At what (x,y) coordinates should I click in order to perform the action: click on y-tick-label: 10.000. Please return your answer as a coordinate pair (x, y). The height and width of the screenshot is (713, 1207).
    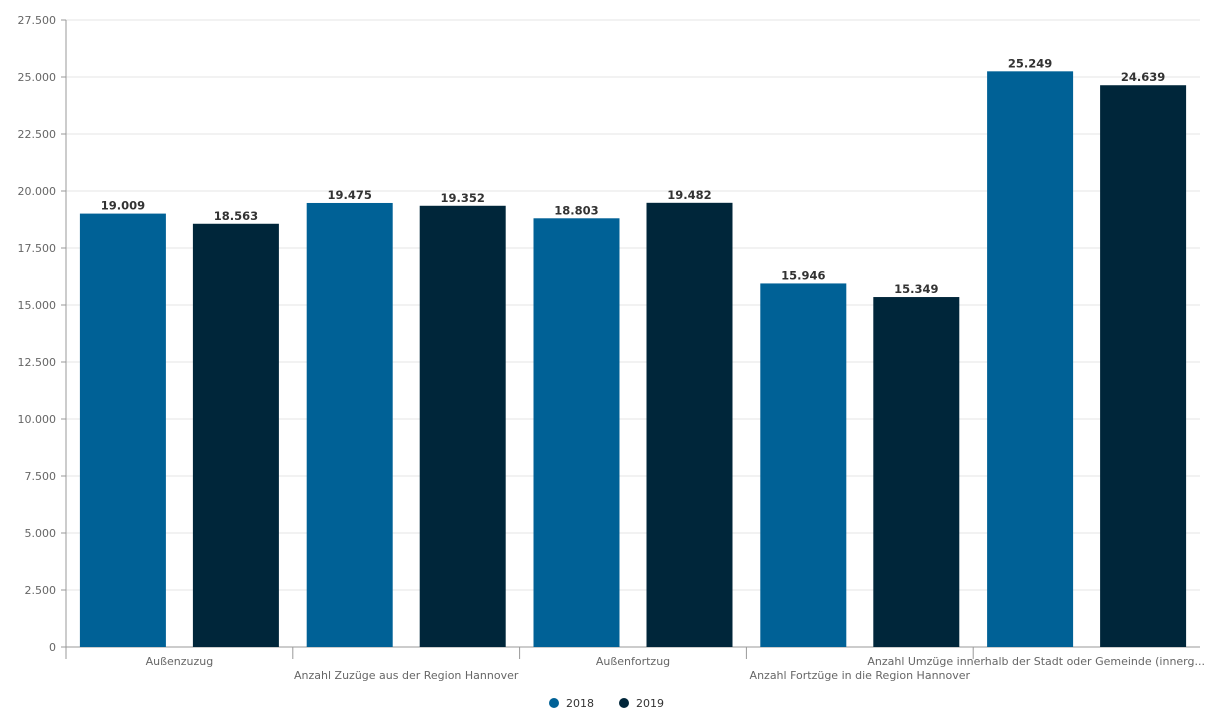
    Looking at the image, I should click on (37, 419).